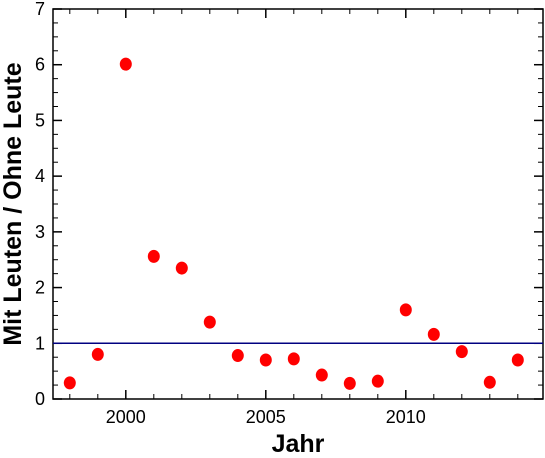  I want to click on x-tick-label: 2005, so click(266, 417).